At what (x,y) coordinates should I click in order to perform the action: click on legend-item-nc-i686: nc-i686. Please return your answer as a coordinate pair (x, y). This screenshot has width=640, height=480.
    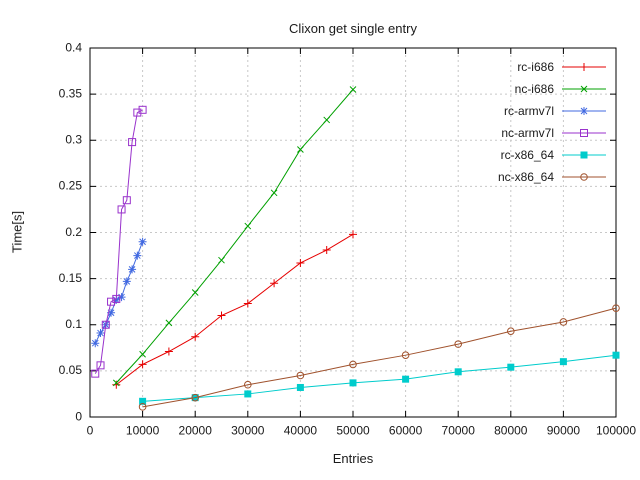
    Looking at the image, I should click on (552, 89).